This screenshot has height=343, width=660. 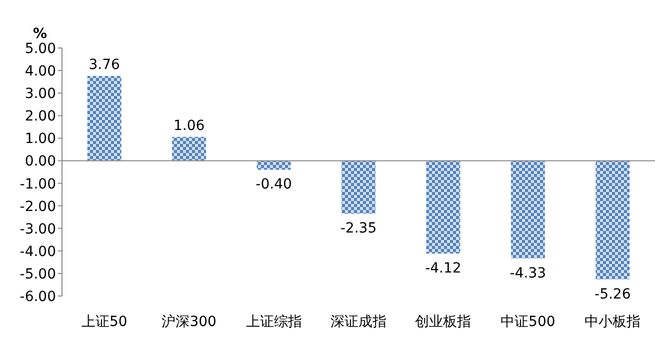 I want to click on data-label: -0.40, so click(x=274, y=184).